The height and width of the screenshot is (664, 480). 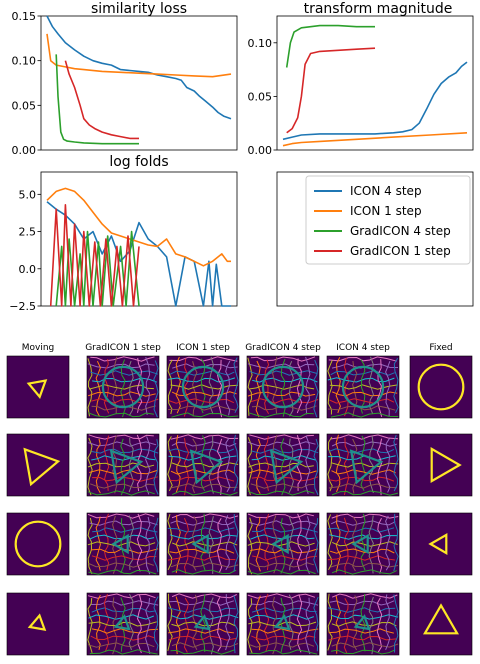 What do you see at coordinates (440, 348) in the screenshot?
I see `column-header: Fixed` at bounding box center [440, 348].